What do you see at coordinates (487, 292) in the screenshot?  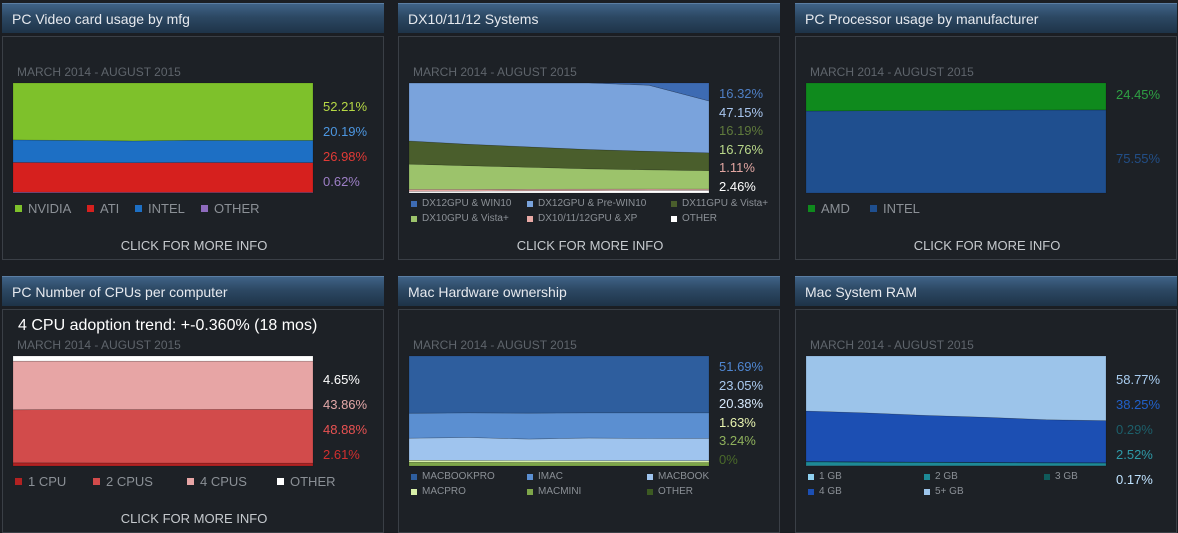 I see `panel-title: Mac Hardware ownership` at bounding box center [487, 292].